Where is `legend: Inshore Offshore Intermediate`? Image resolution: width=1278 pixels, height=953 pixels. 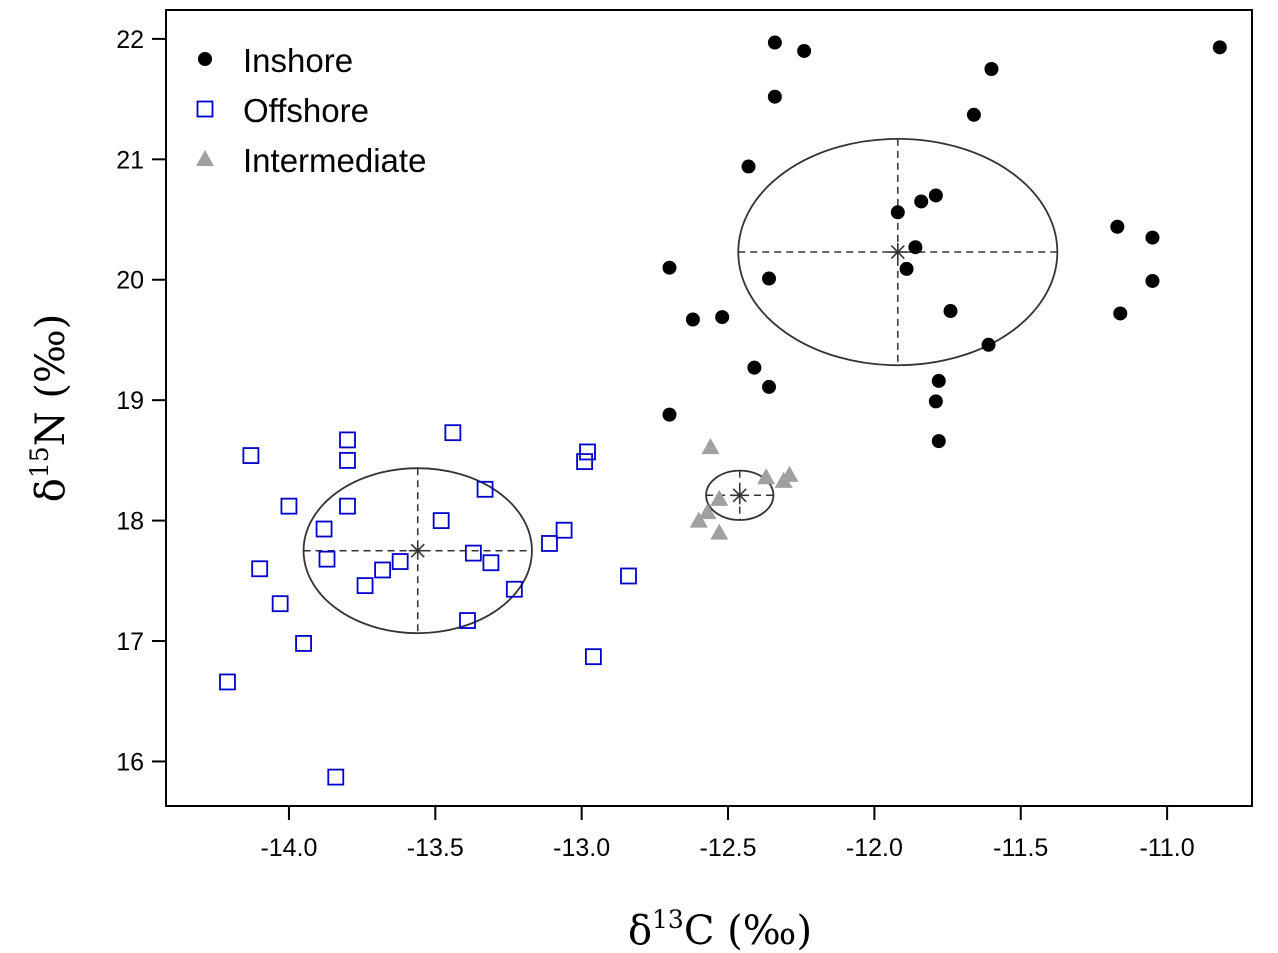
legend: Inshore Offshore Intermediate is located at coordinates (311, 110).